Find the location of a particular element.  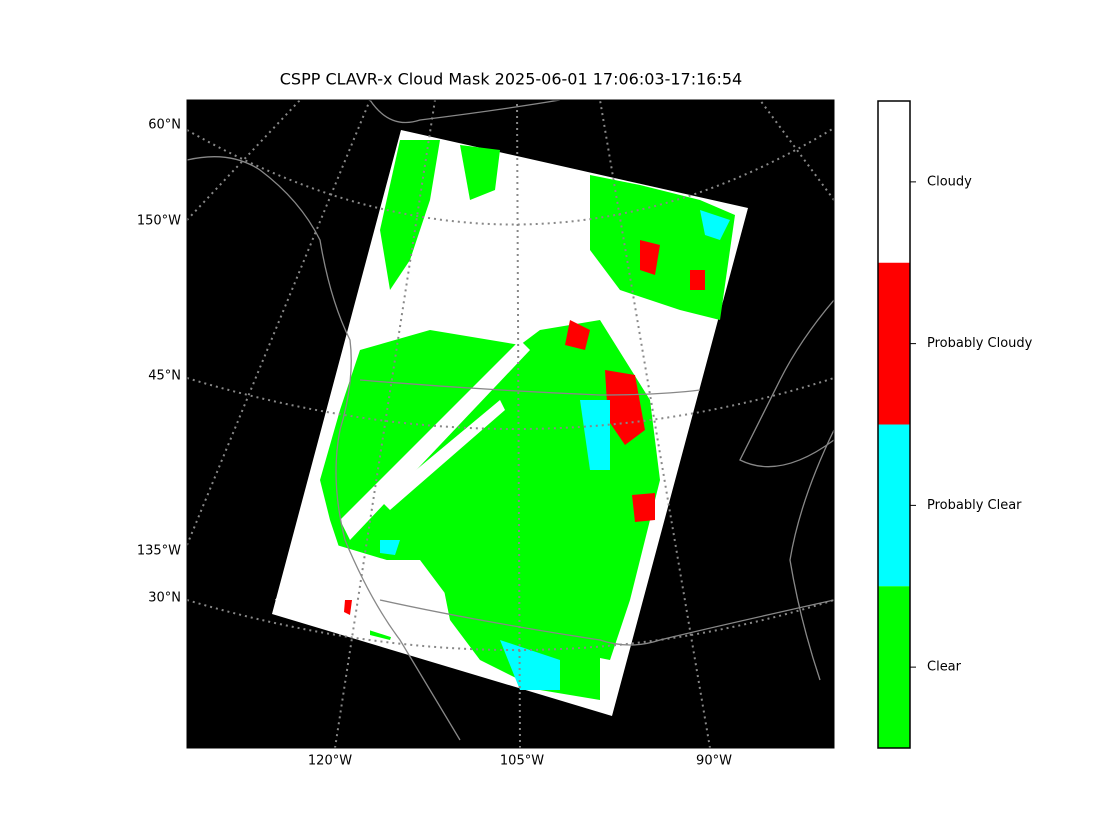

bottom-label: 90°W is located at coordinates (714, 761).